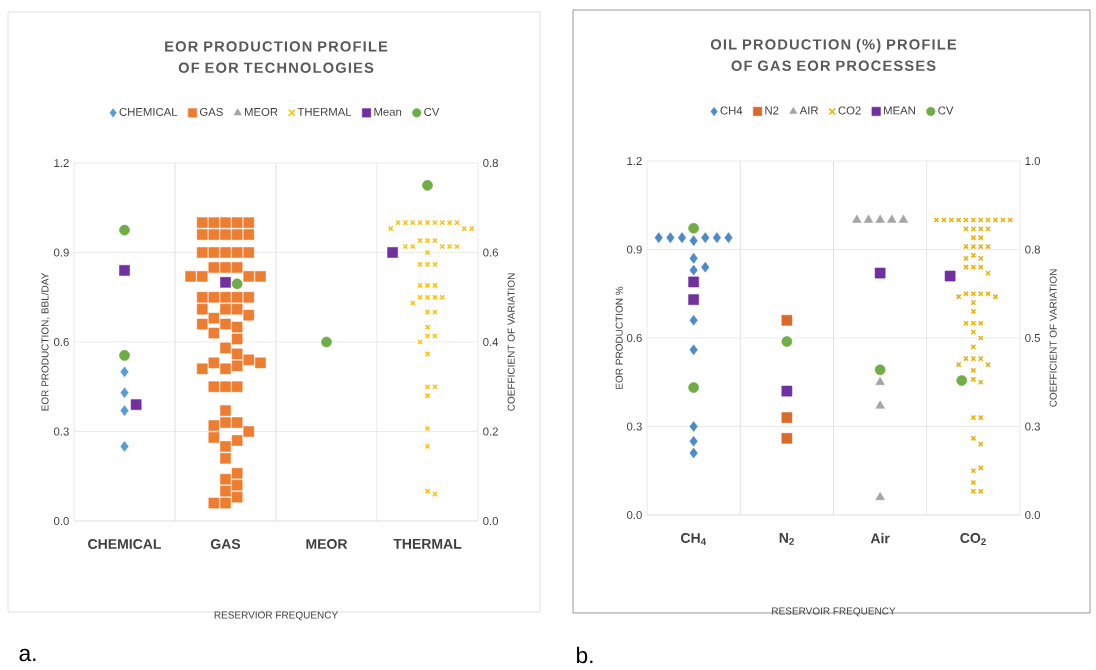 This screenshot has width=1096, height=670. What do you see at coordinates (585, 655) in the screenshot?
I see `text: b.` at bounding box center [585, 655].